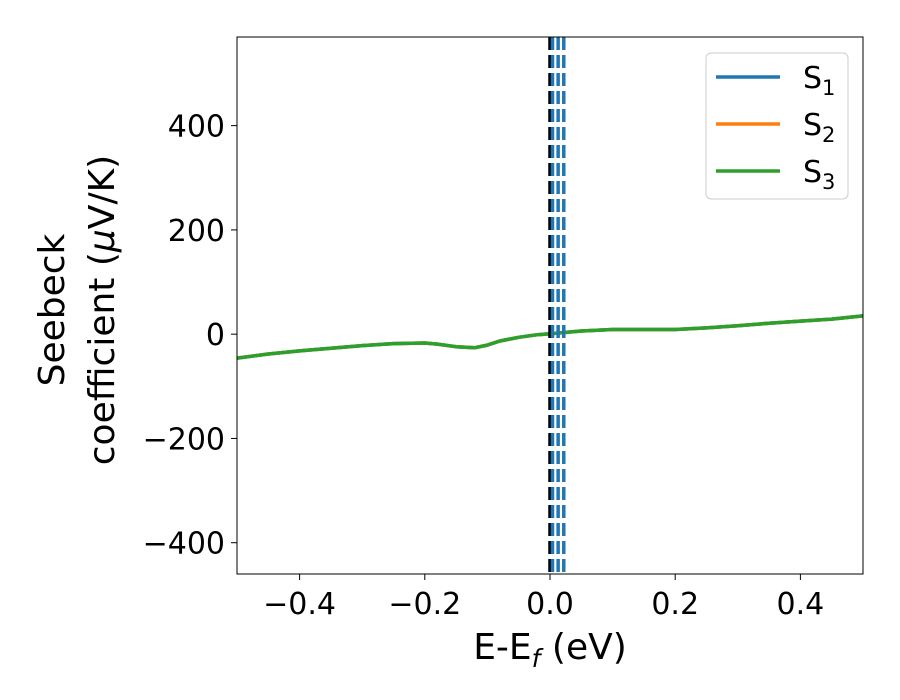 This screenshot has height=700, width=900. What do you see at coordinates (102, 192) in the screenshot?
I see `y-axis-label-line2-post: V/K)` at bounding box center [102, 192].